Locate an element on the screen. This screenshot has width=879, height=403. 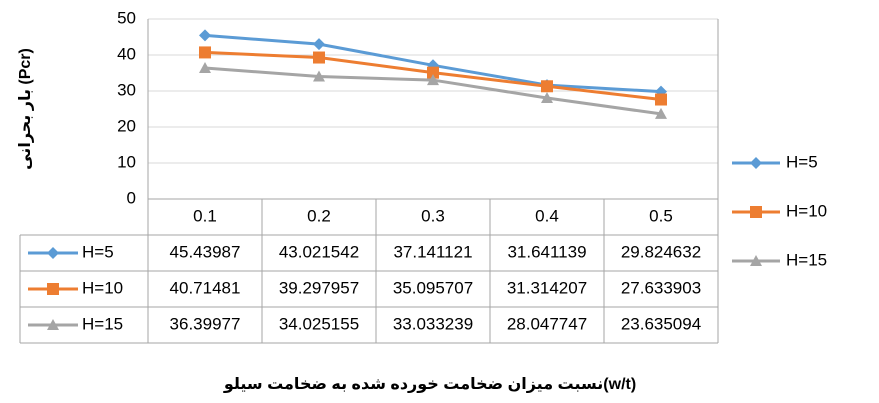
x-tick-label: 0.3 is located at coordinates (433, 215).